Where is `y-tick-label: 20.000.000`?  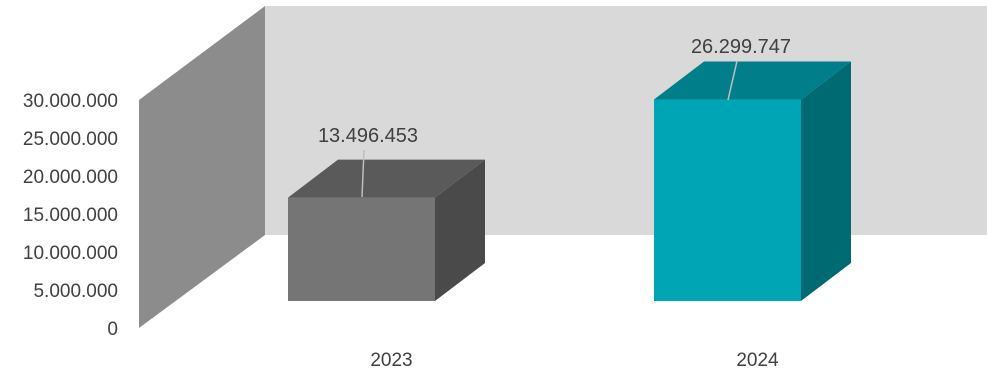
y-tick-label: 20.000.000 is located at coordinates (70, 177).